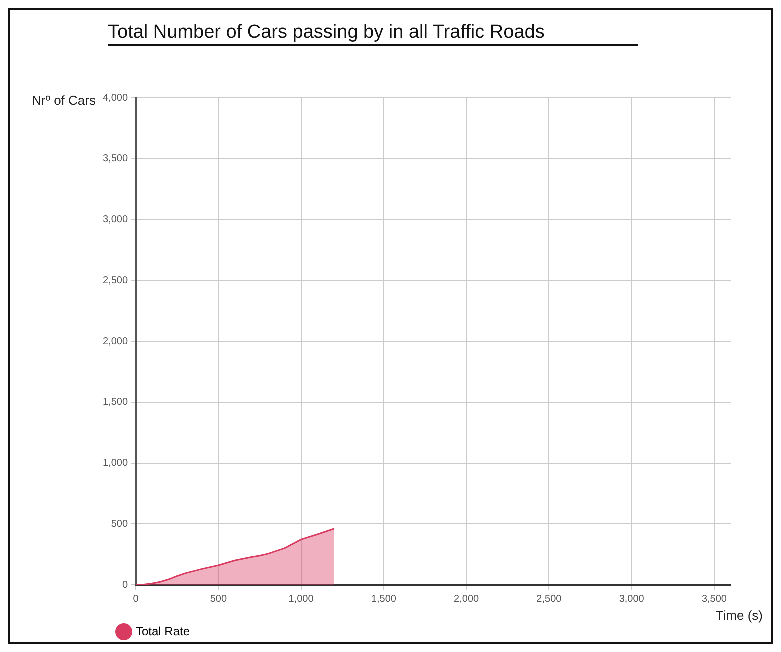 The height and width of the screenshot is (652, 781). Describe the element at coordinates (119, 524) in the screenshot. I see `y-tick-label: 500` at that location.